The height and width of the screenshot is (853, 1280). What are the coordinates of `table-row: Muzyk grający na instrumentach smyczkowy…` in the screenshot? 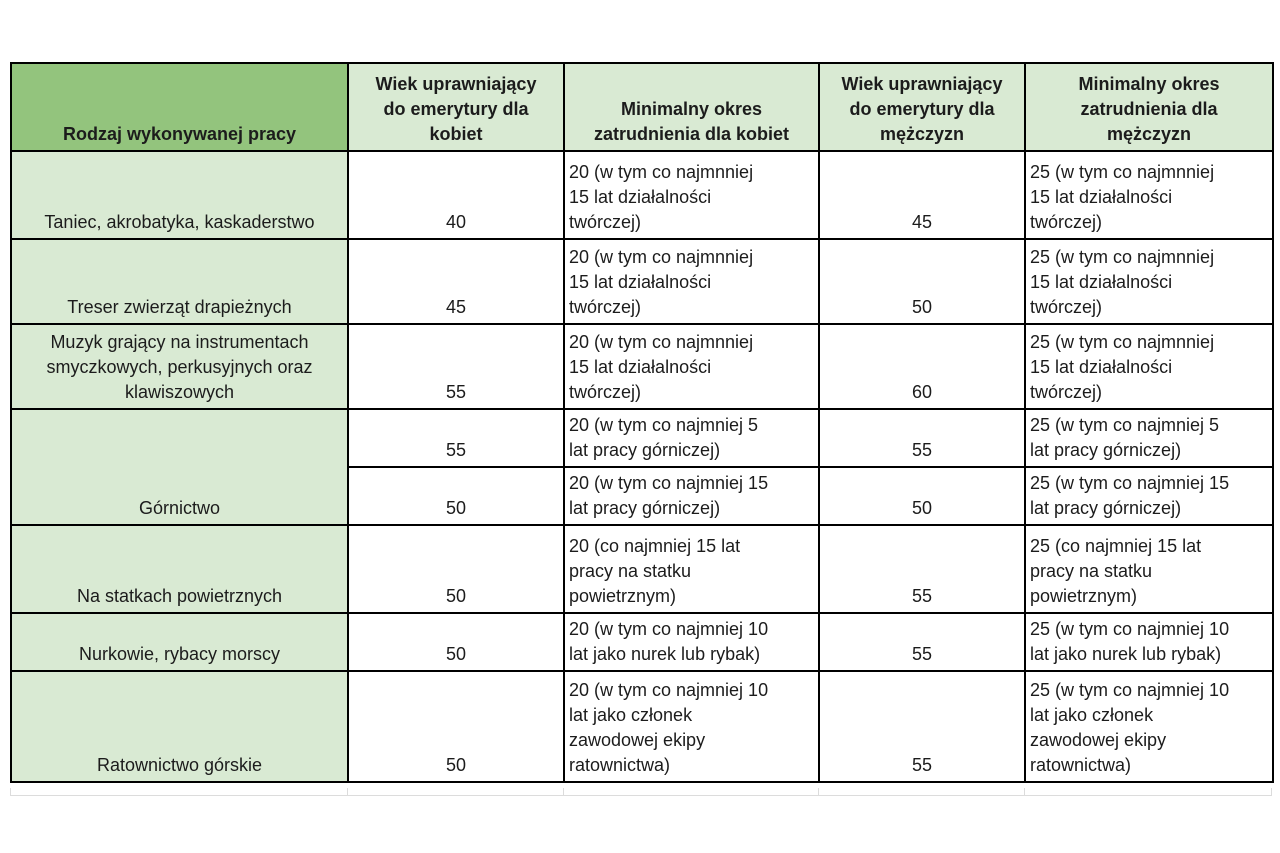 It's located at (642, 366).